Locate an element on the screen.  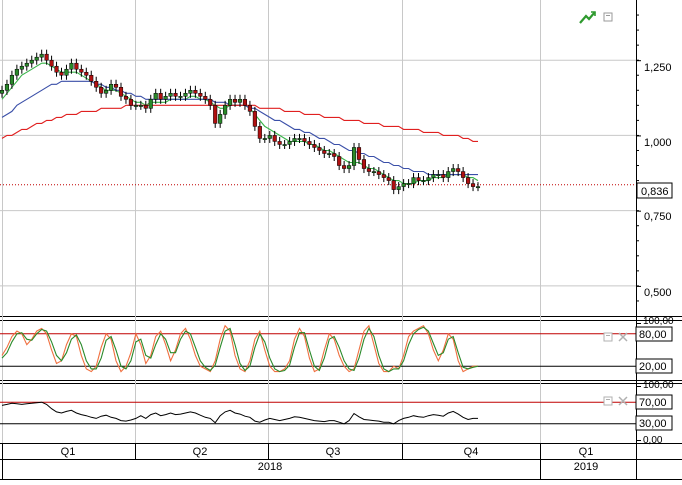
rsi-tick-label: 100,00 is located at coordinates (658, 385).